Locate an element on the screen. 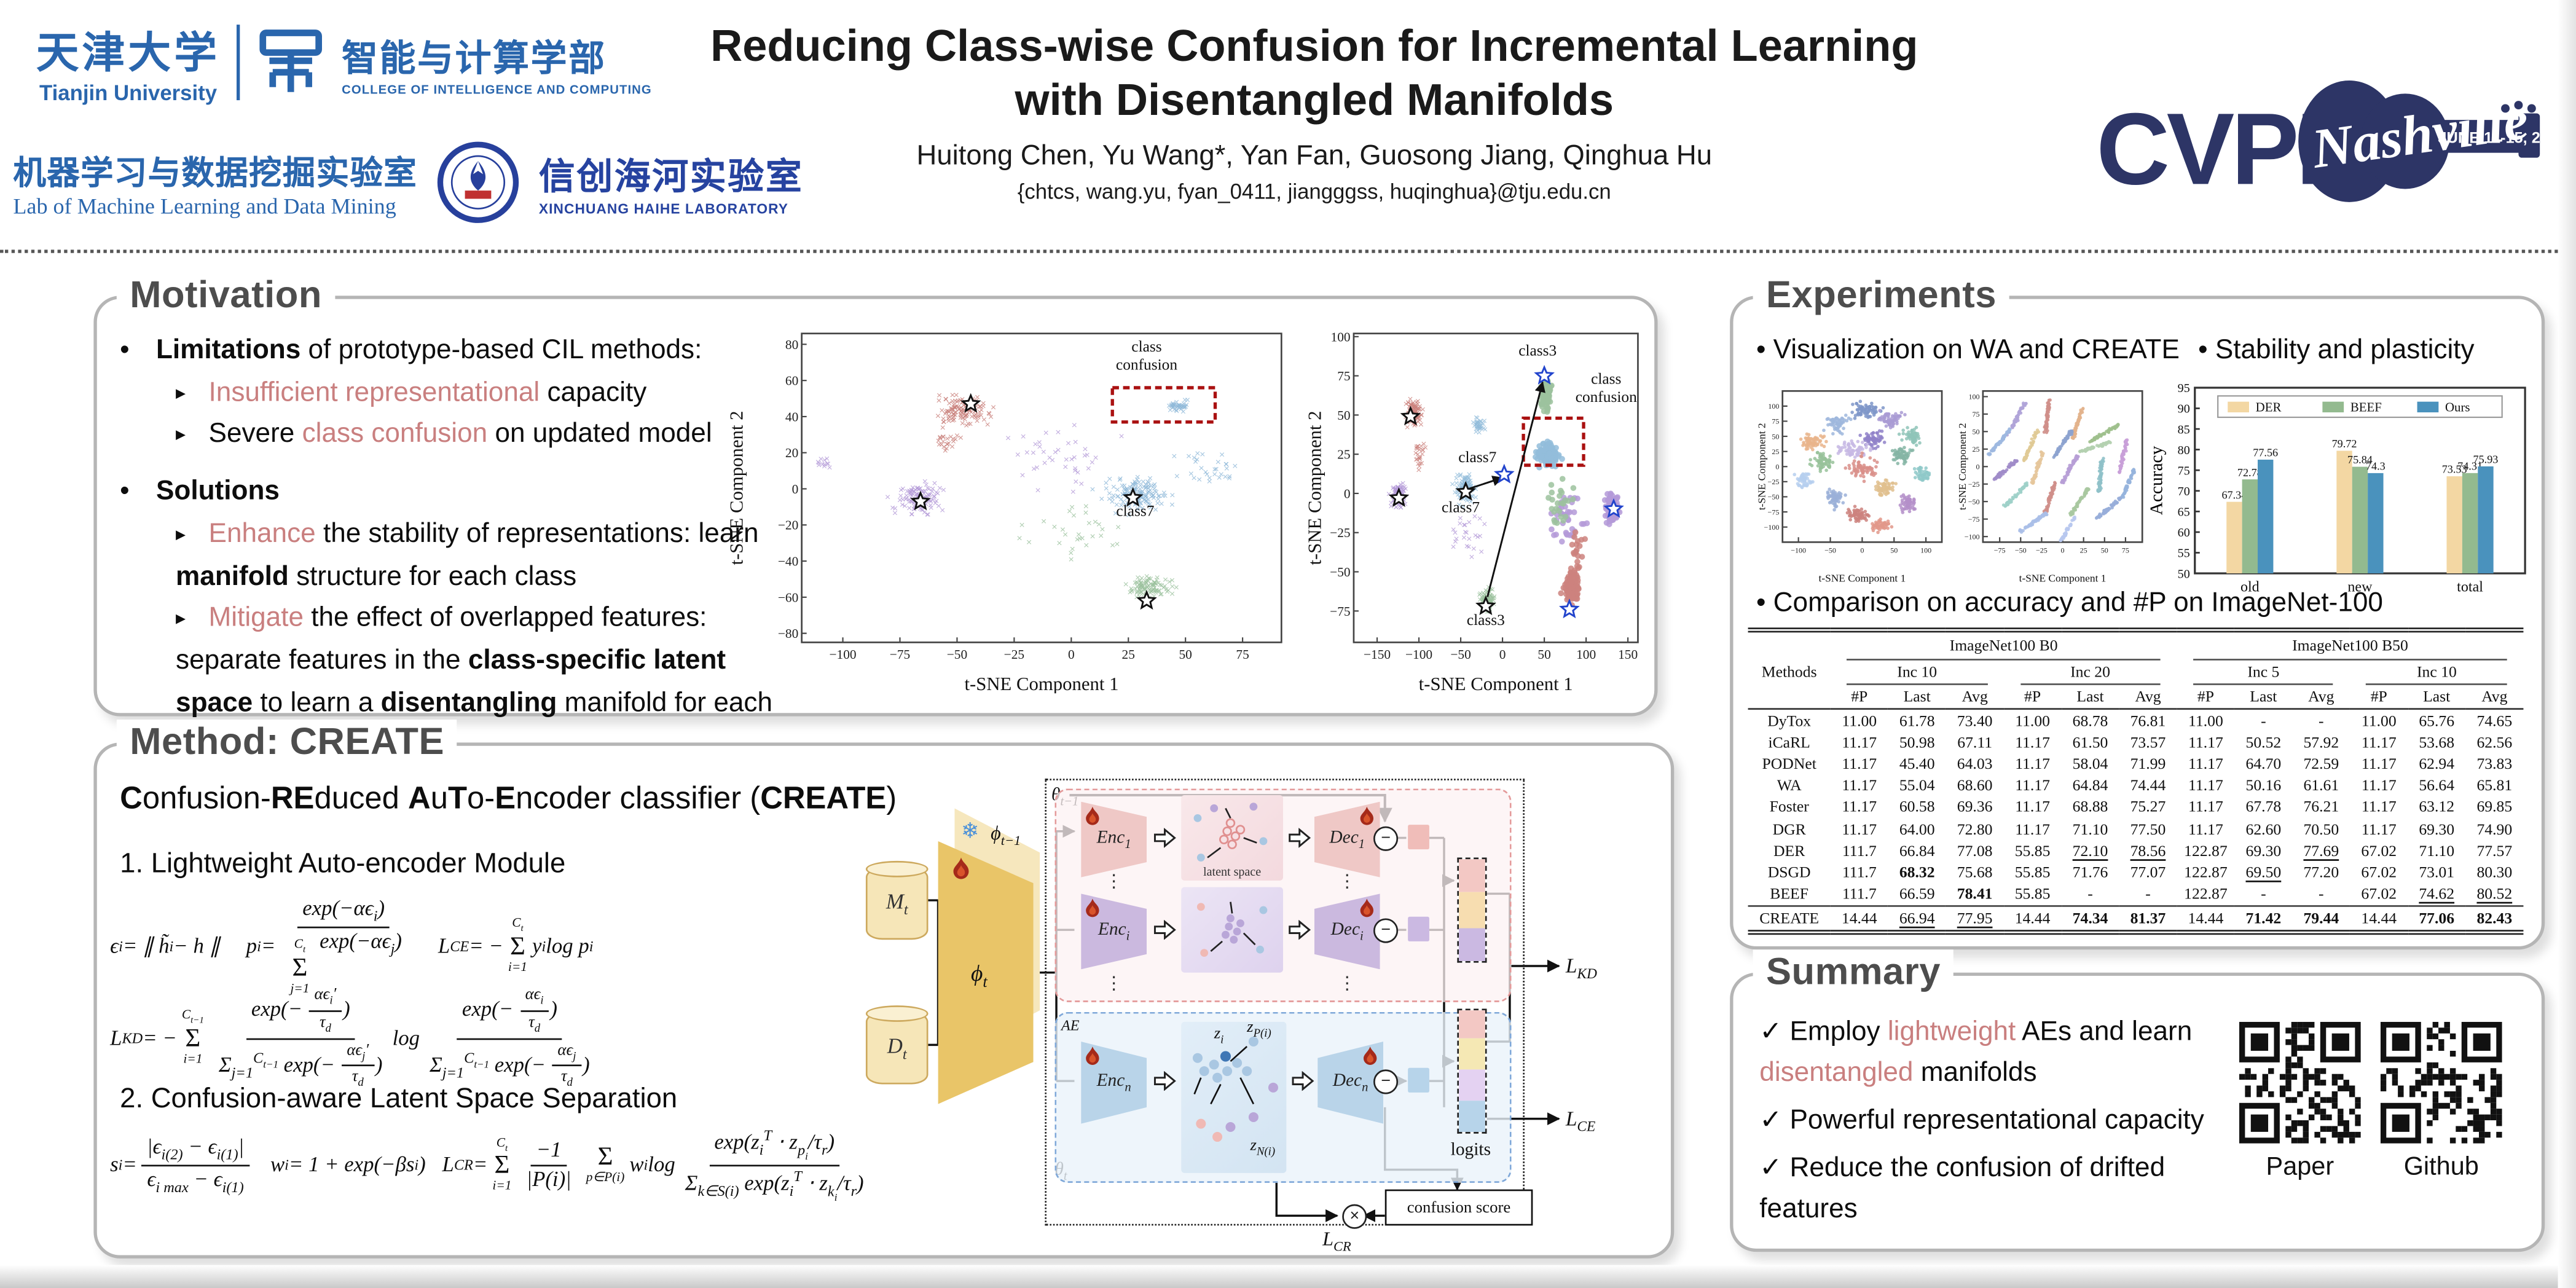 The image size is (2576, 1288). logo-divider is located at coordinates (238, 63).